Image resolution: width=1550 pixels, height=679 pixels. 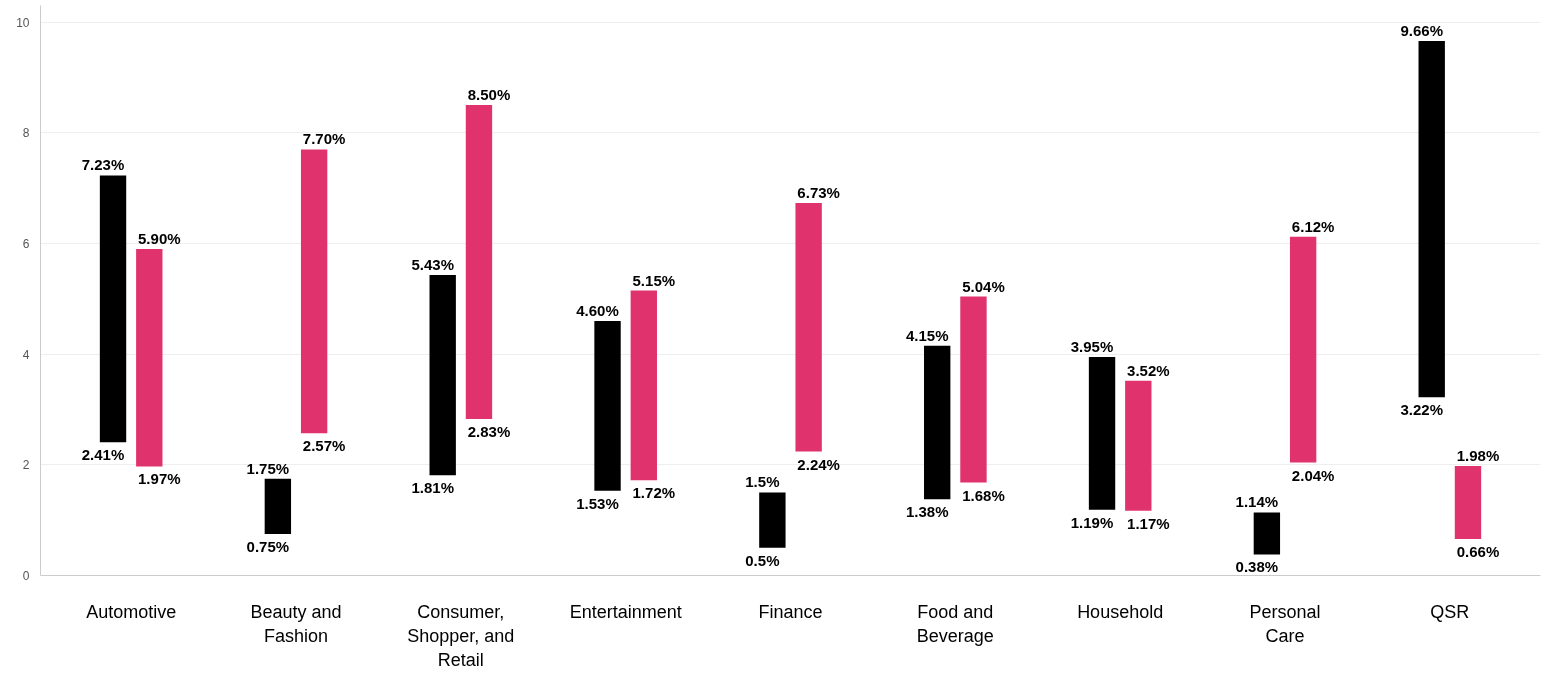 What do you see at coordinates (927, 512) in the screenshot?
I see `annotation: 1.38%` at bounding box center [927, 512].